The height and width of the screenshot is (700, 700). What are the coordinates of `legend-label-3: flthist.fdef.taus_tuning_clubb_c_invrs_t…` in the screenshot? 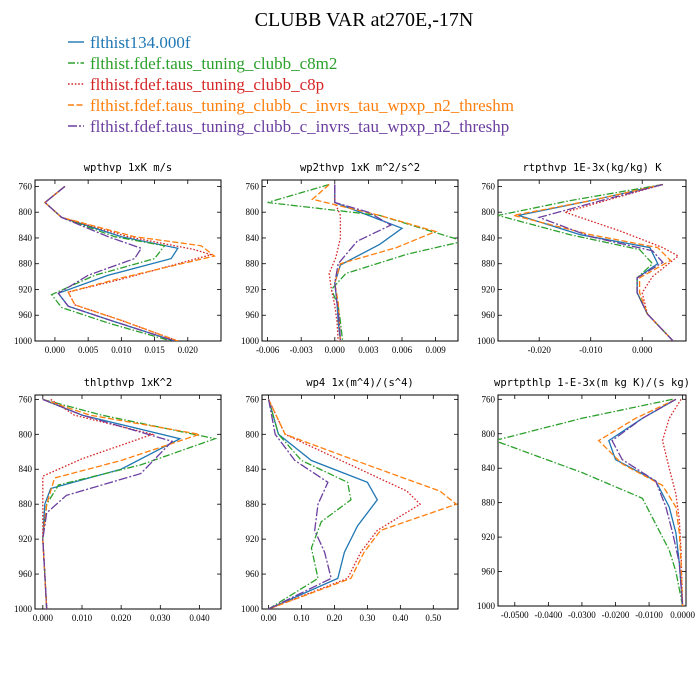 It's located at (302, 105).